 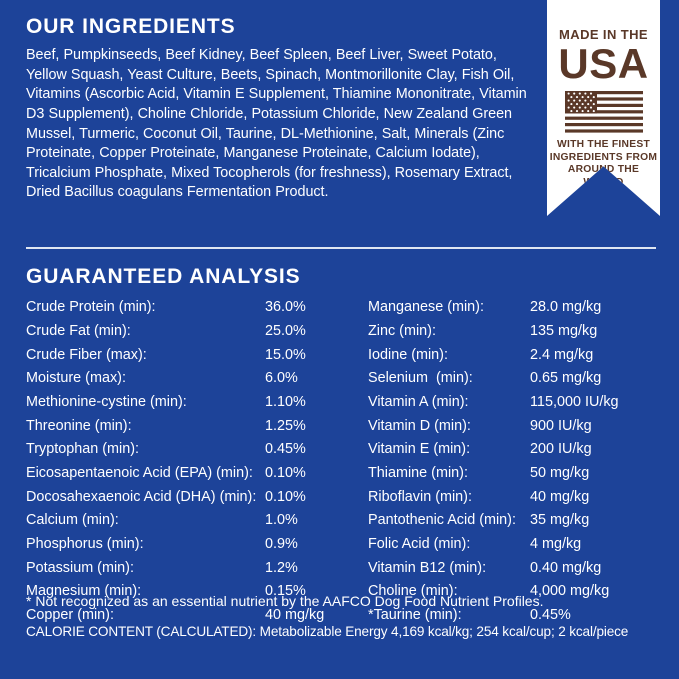 What do you see at coordinates (570, 591) in the screenshot?
I see `nutrient-value: 4,000 mg/kg` at bounding box center [570, 591].